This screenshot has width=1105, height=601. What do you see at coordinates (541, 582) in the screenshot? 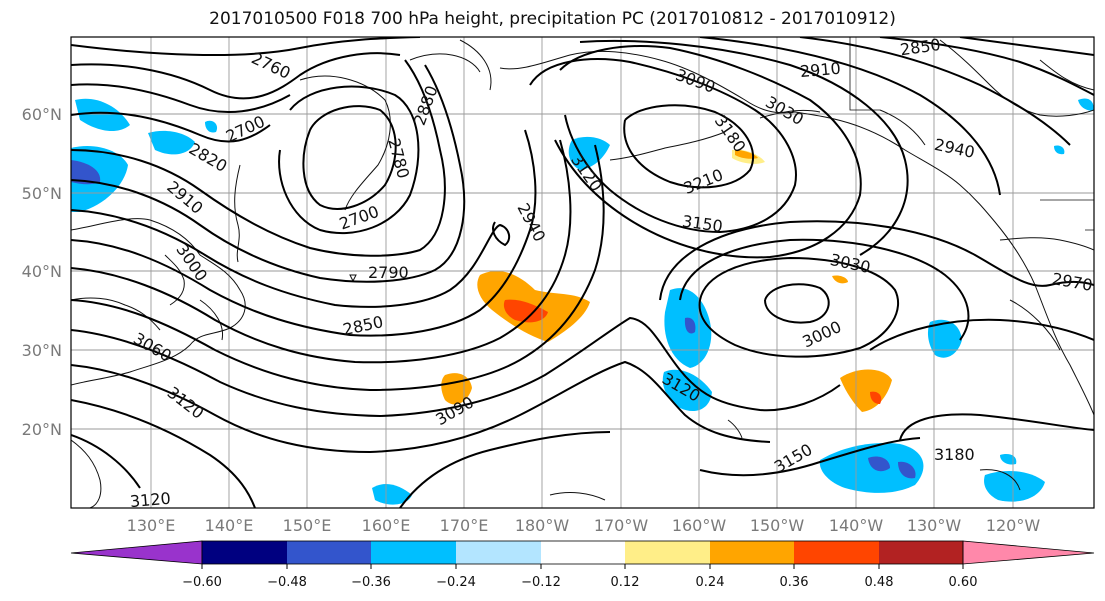
I see `colorbar-tick-label: −0.12` at bounding box center [541, 582].